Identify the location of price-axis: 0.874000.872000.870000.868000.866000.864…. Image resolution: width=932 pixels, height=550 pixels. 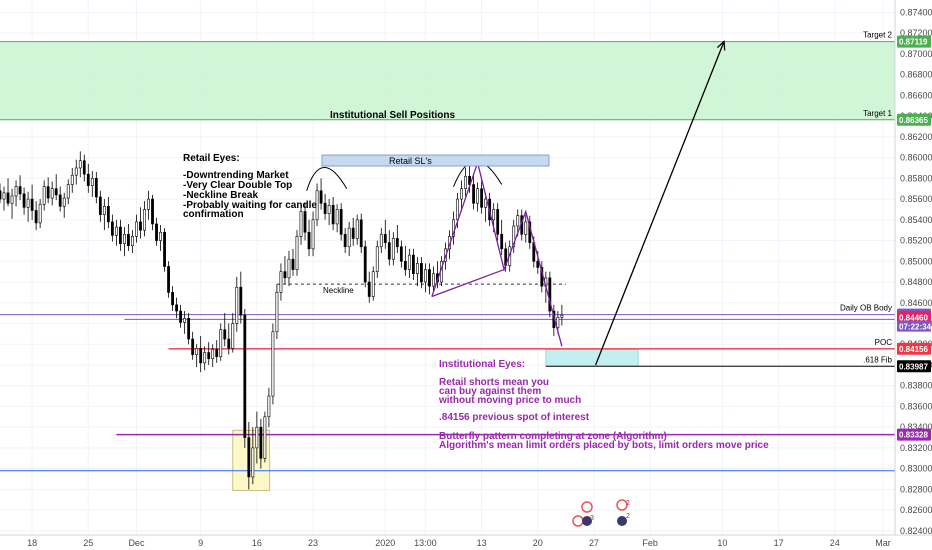
(886, 275).